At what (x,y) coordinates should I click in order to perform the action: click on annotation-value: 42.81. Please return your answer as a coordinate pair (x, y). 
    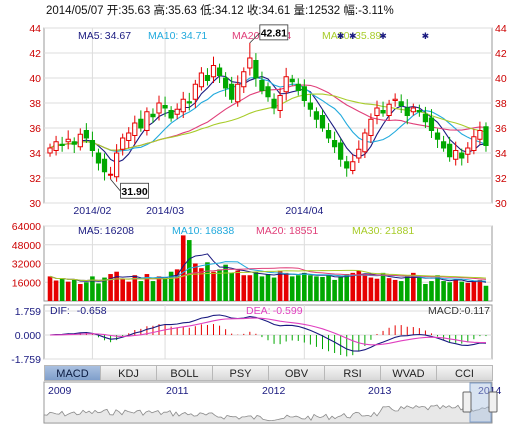
    Looking at the image, I should click on (274, 33).